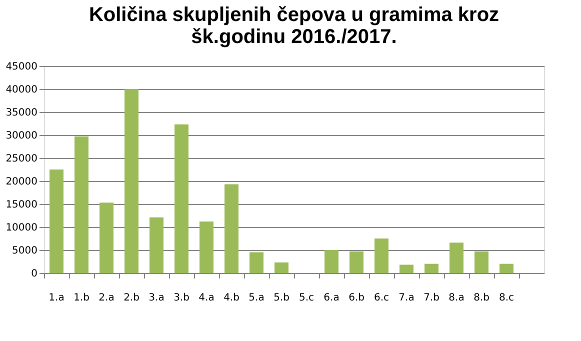 This screenshot has height=341, width=581. I want to click on text: Količina skupljenih čepova u gramima kroz, so click(294, 15).